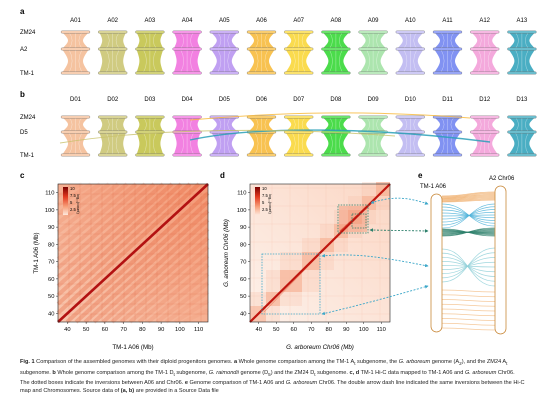 Image resolution: width=544 pixels, height=415 pixels. Describe the element at coordinates (198, 330) in the screenshot. I see `panel-c-x-tick-label: 110` at that location.